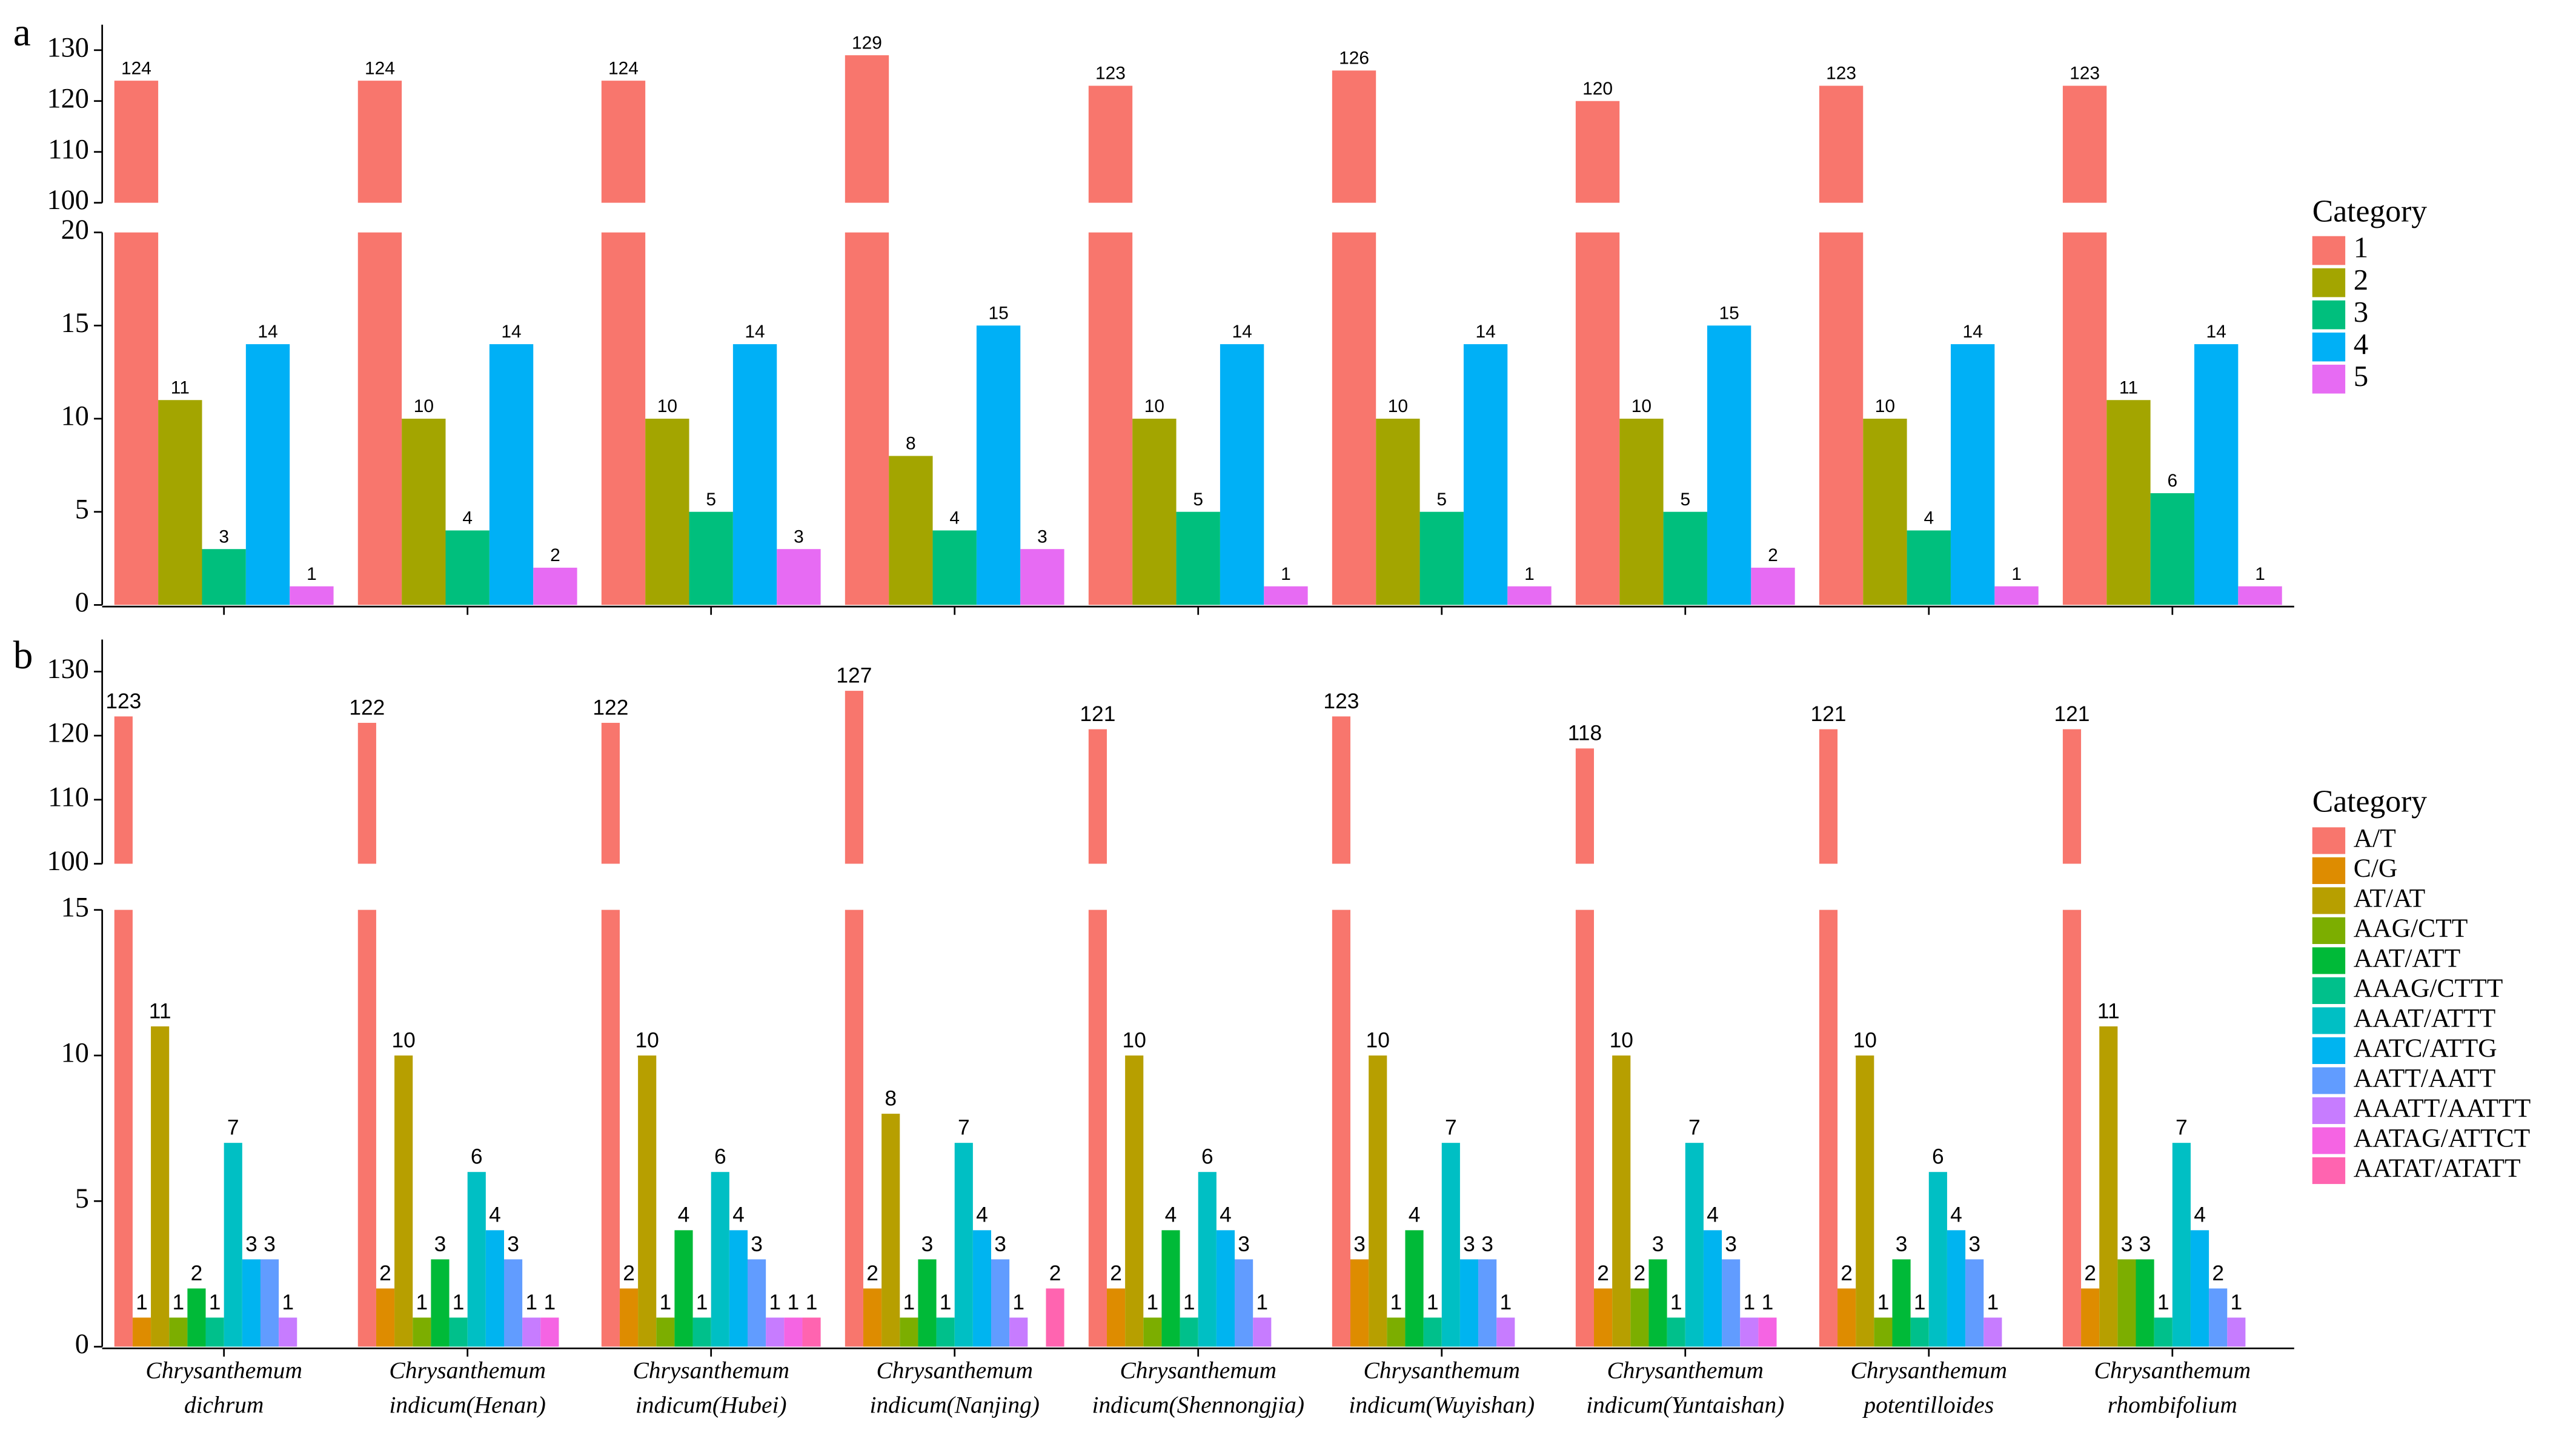  I want to click on legend-label: AATT/AATT, so click(2424, 1077).